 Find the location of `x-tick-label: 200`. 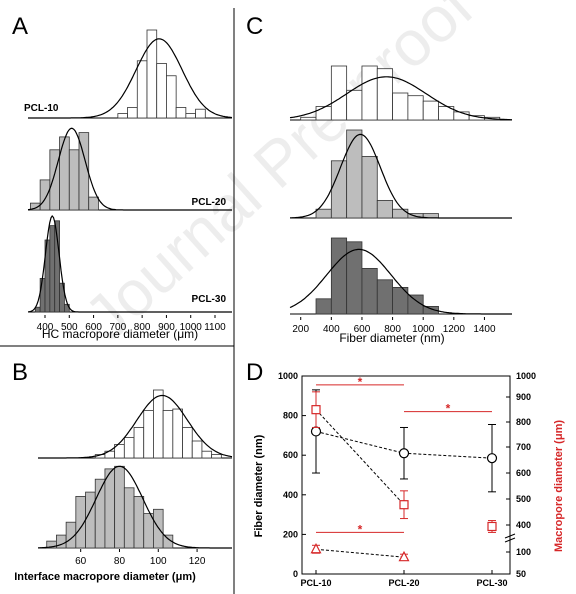

x-tick-label: 200 is located at coordinates (300, 329).